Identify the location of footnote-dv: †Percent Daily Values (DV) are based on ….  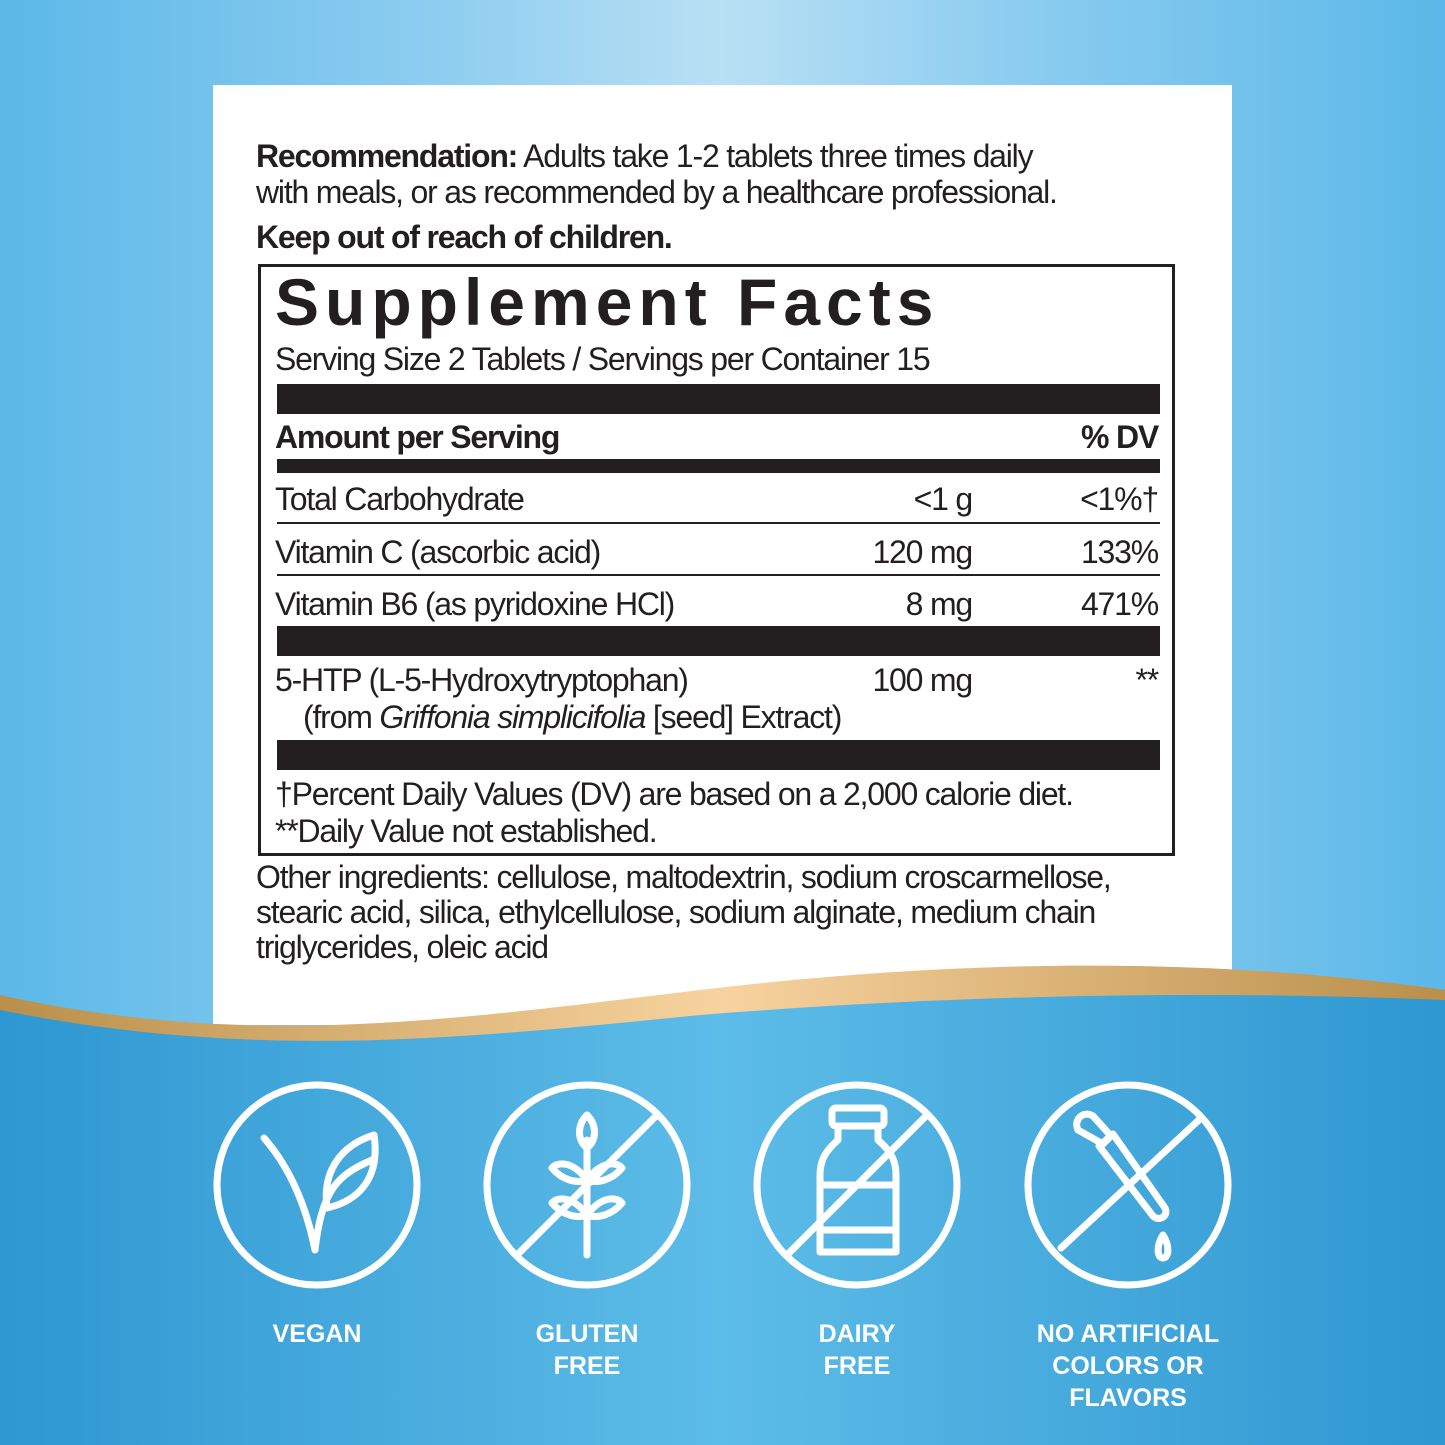
(674, 794).